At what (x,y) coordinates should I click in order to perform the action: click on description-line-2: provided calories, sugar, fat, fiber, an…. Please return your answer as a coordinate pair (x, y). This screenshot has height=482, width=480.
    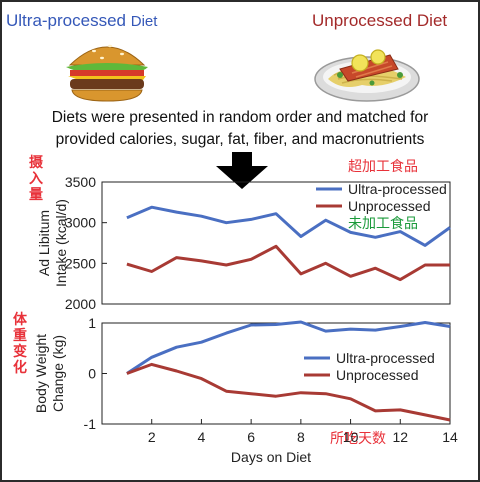
    Looking at the image, I should click on (240, 139).